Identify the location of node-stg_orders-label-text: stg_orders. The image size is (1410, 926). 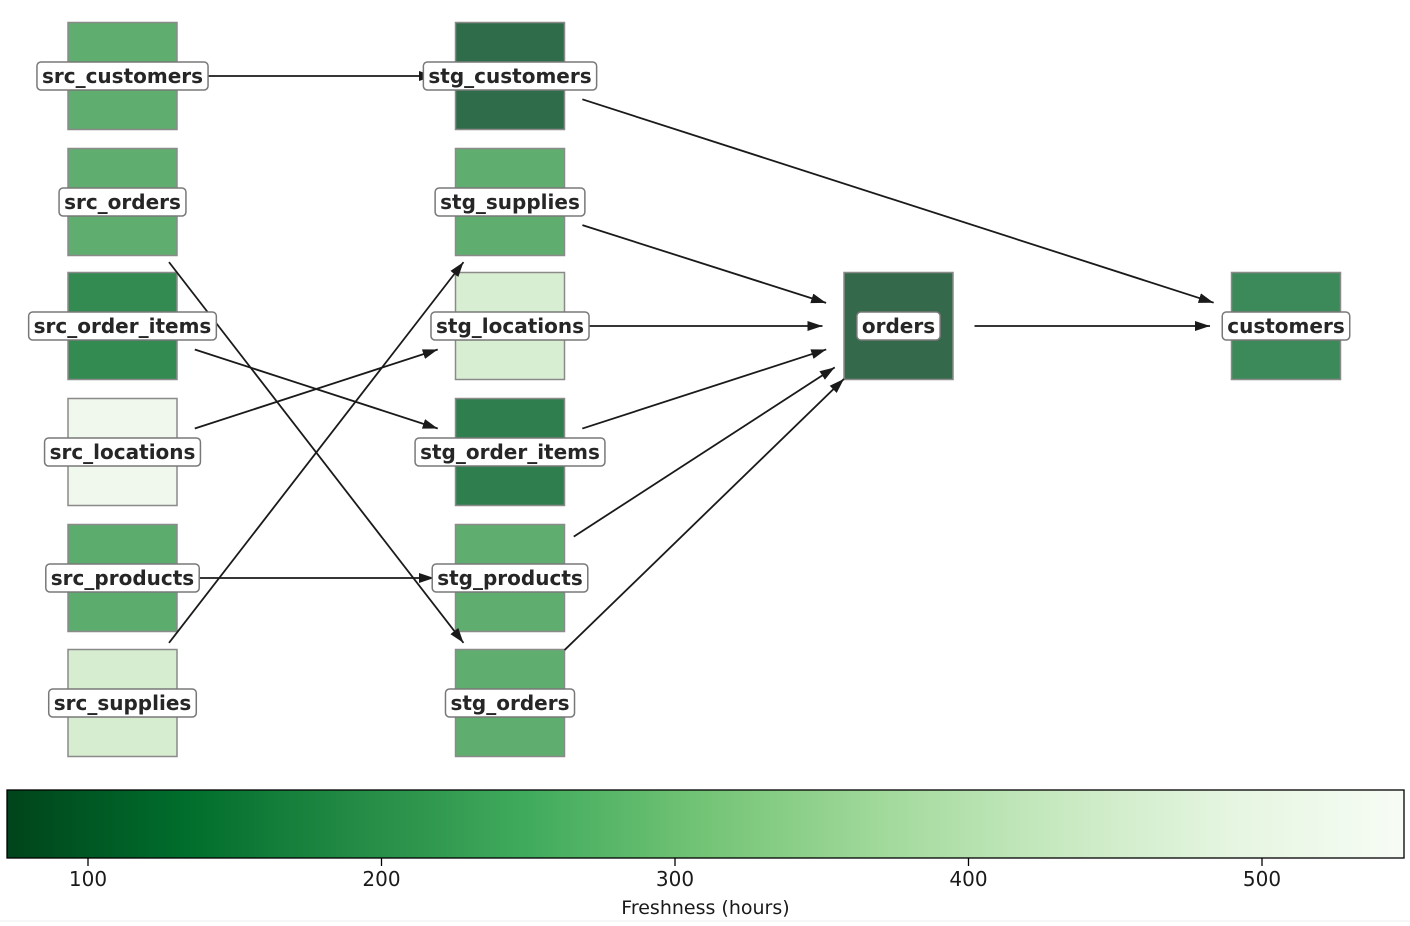
(509, 703).